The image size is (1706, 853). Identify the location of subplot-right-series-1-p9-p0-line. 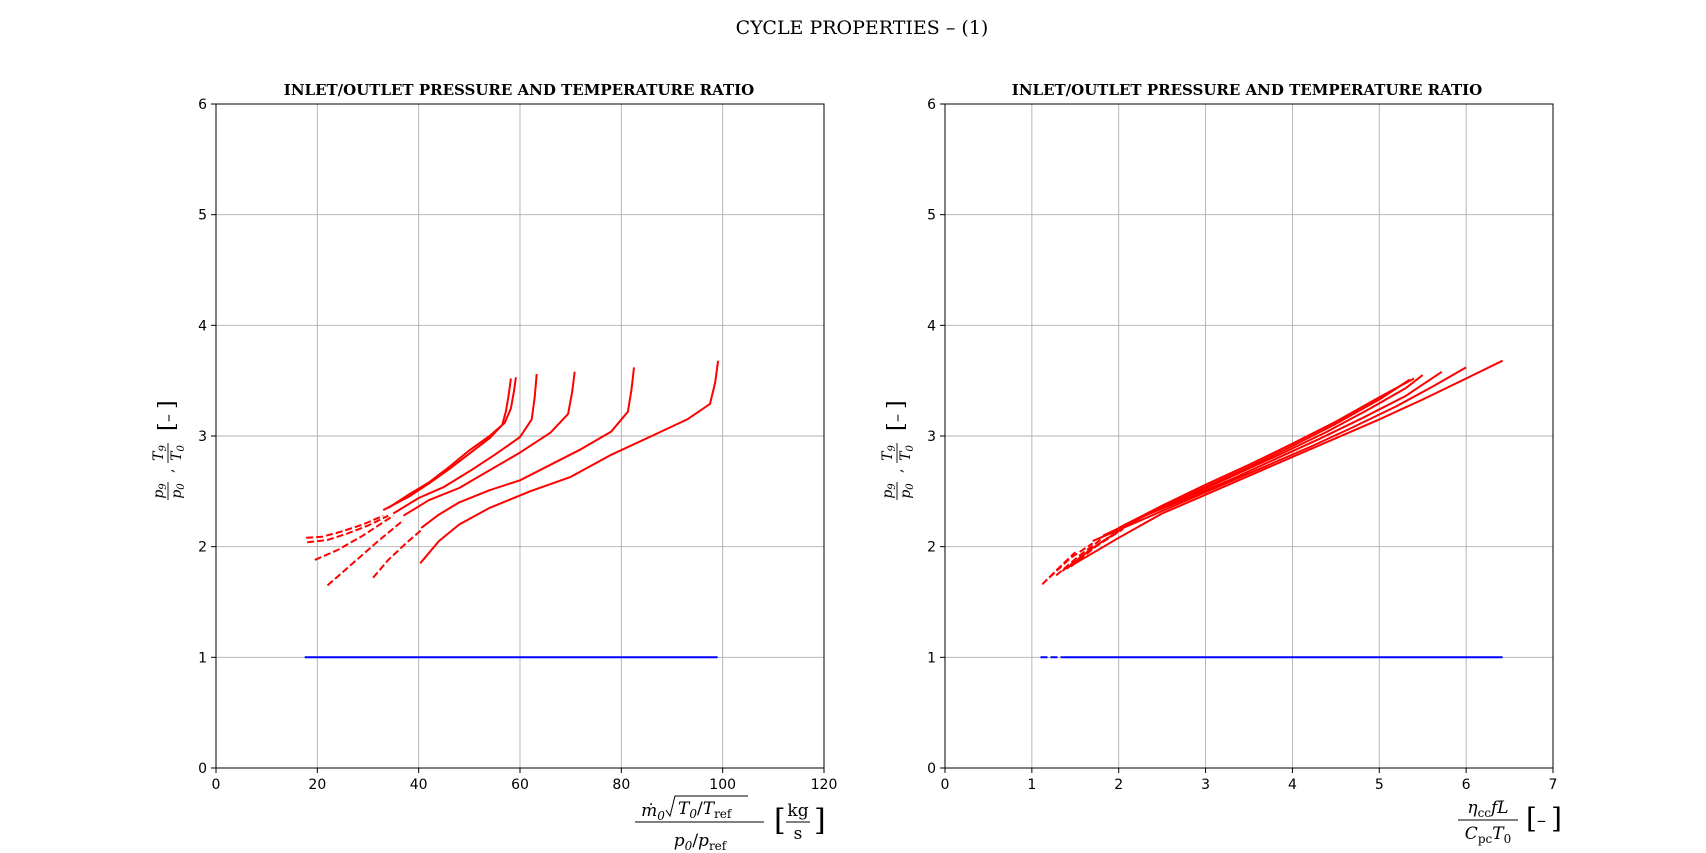
(1289, 462).